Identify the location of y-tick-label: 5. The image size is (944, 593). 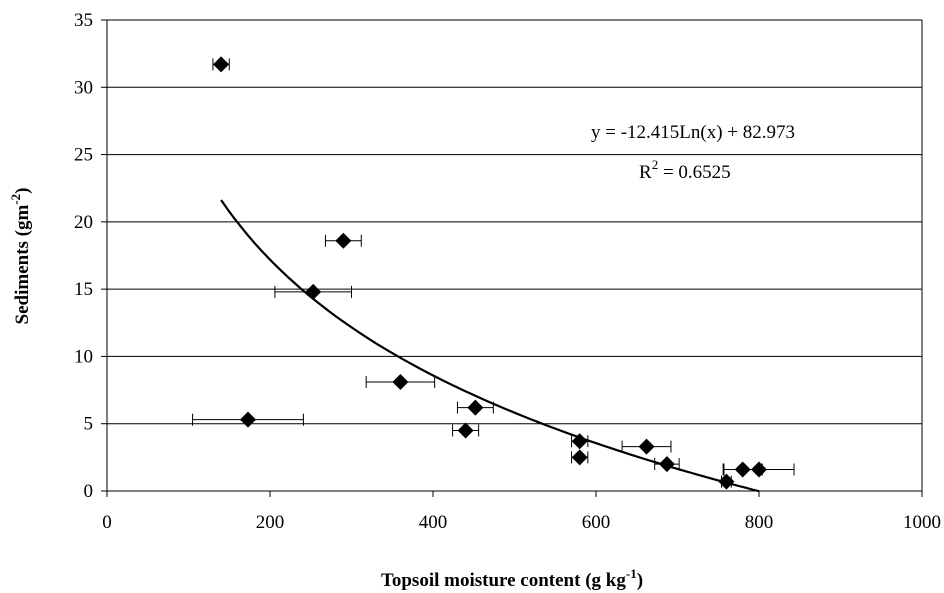
(89, 424).